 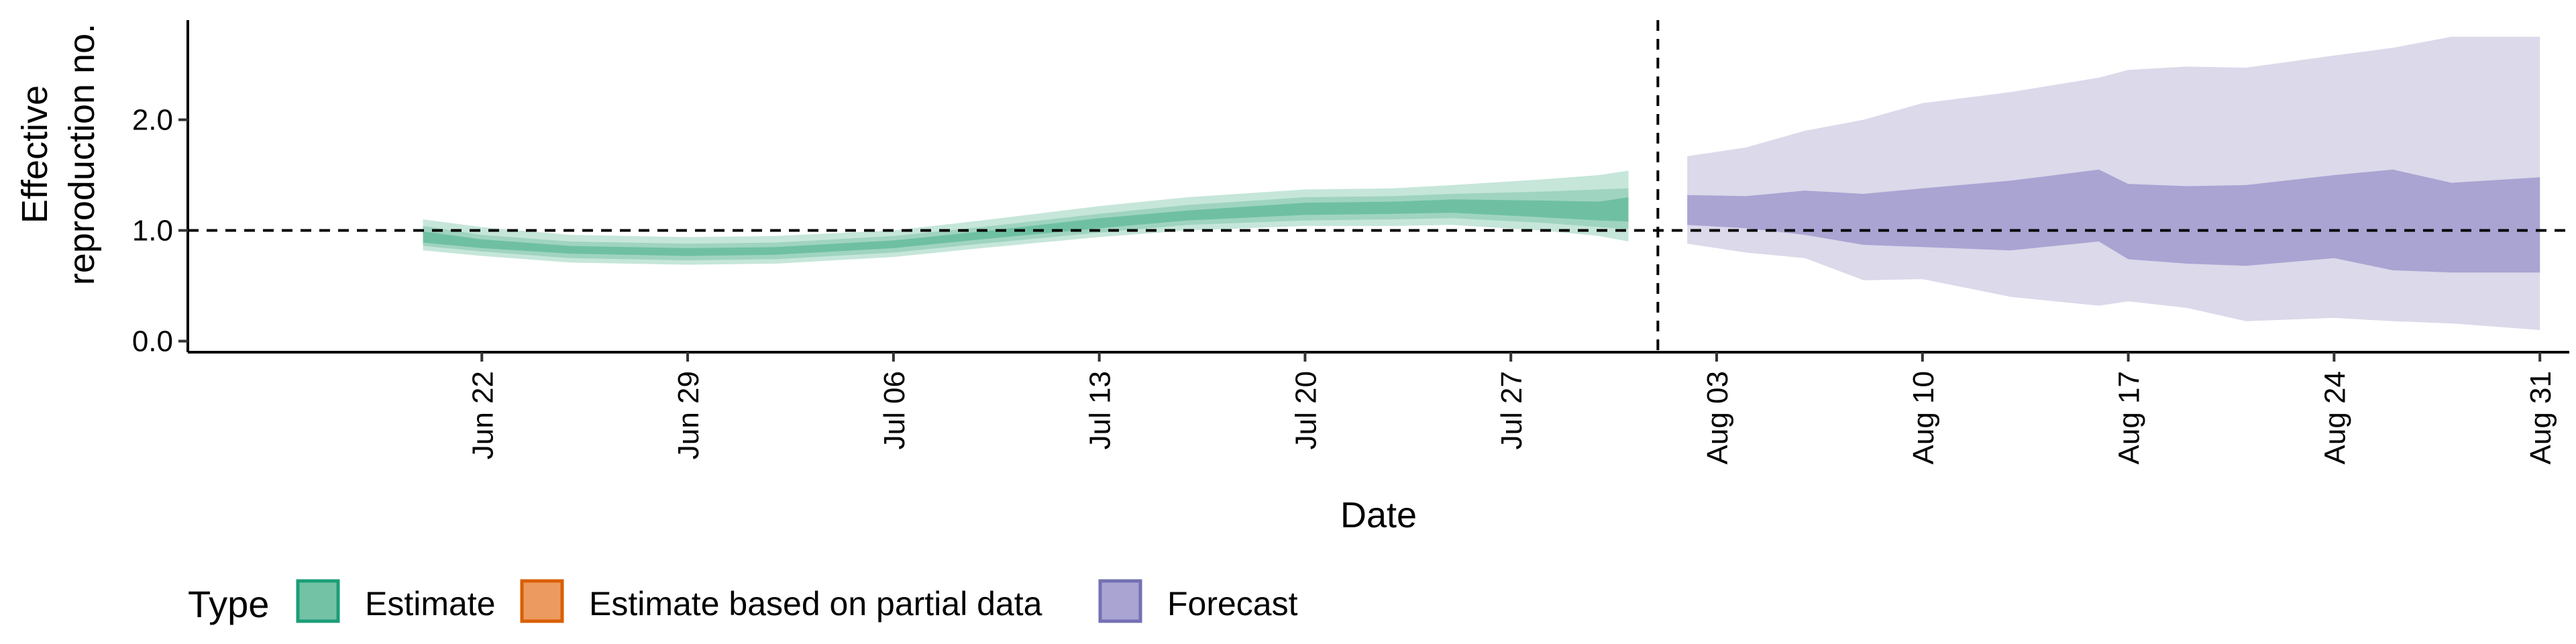 What do you see at coordinates (152, 231) in the screenshot?
I see `y-tick-label: 1.0` at bounding box center [152, 231].